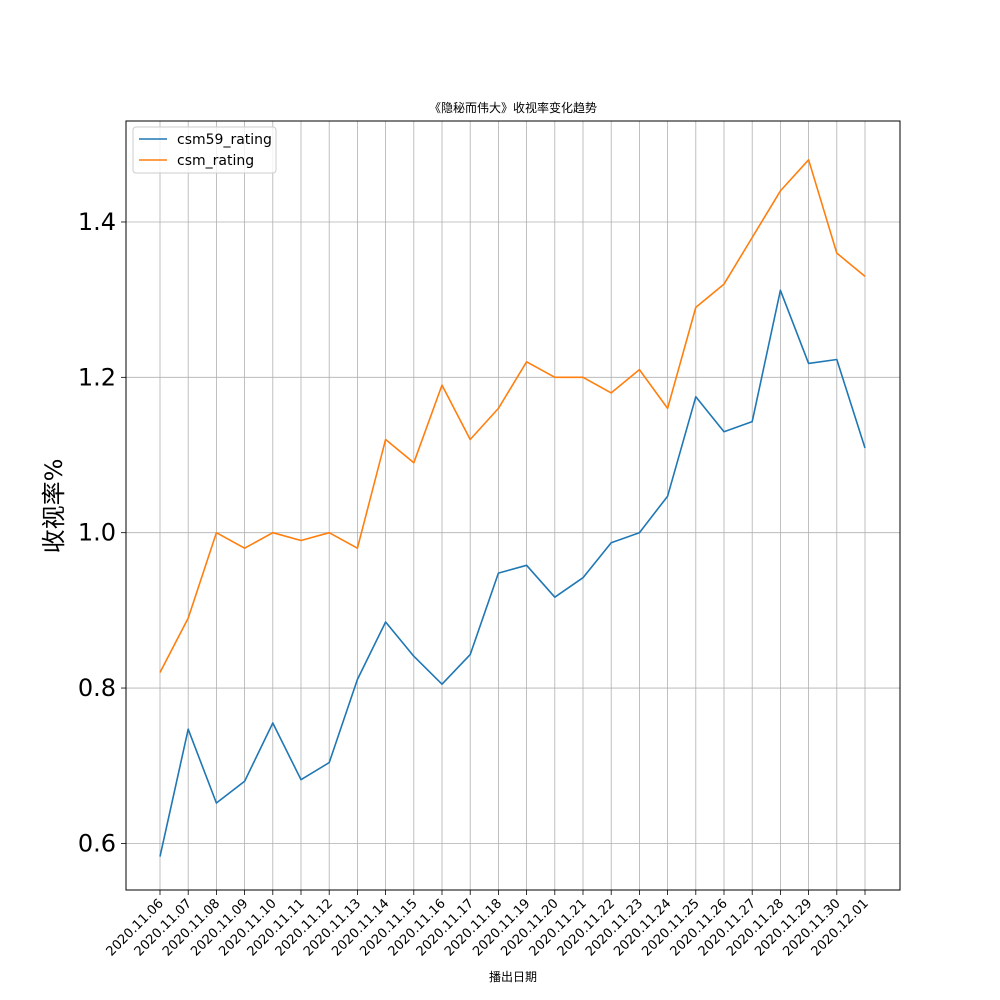 This screenshot has height=1000, width=1000. What do you see at coordinates (97, 843) in the screenshot?
I see `y-tick-label: 0.6` at bounding box center [97, 843].